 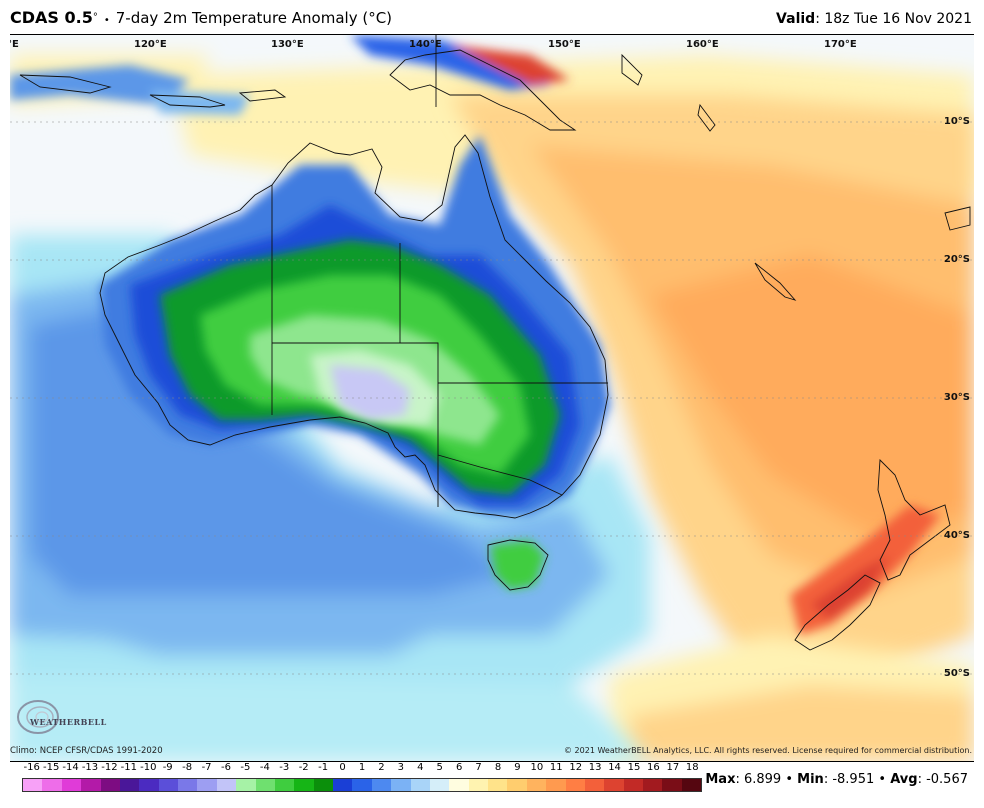 What do you see at coordinates (956, 259) in the screenshot?
I see `lat-label-20s: 20°S` at bounding box center [956, 259].